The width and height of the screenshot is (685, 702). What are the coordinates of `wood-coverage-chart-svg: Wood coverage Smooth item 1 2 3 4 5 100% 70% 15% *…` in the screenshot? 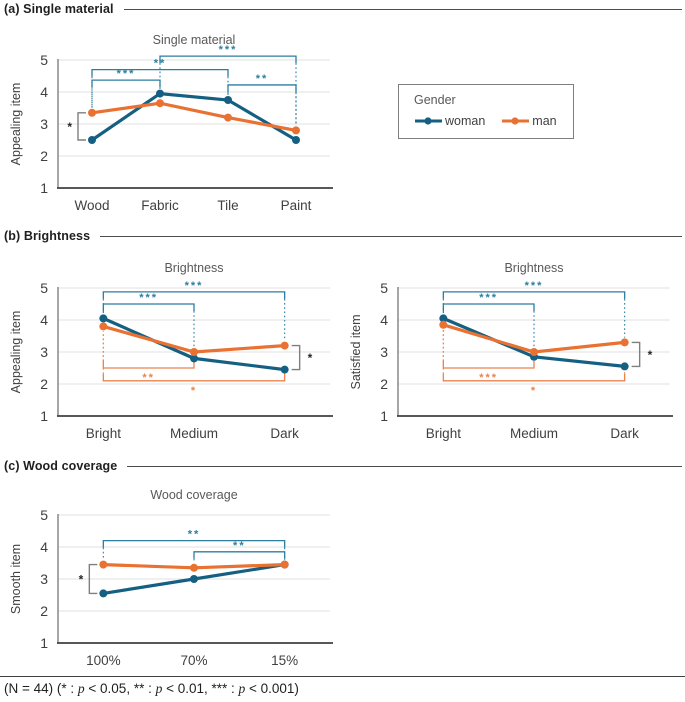 It's located at (171, 578).